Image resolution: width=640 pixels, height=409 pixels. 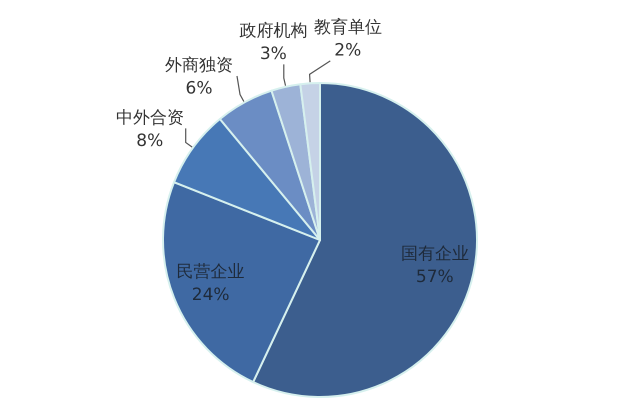 I want to click on slice-label: 国有企业, so click(x=434, y=254).